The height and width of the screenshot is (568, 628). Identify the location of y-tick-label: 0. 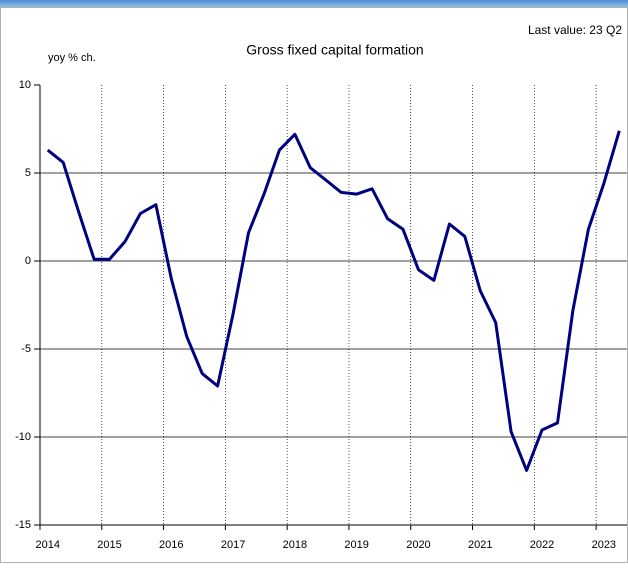
(28, 261).